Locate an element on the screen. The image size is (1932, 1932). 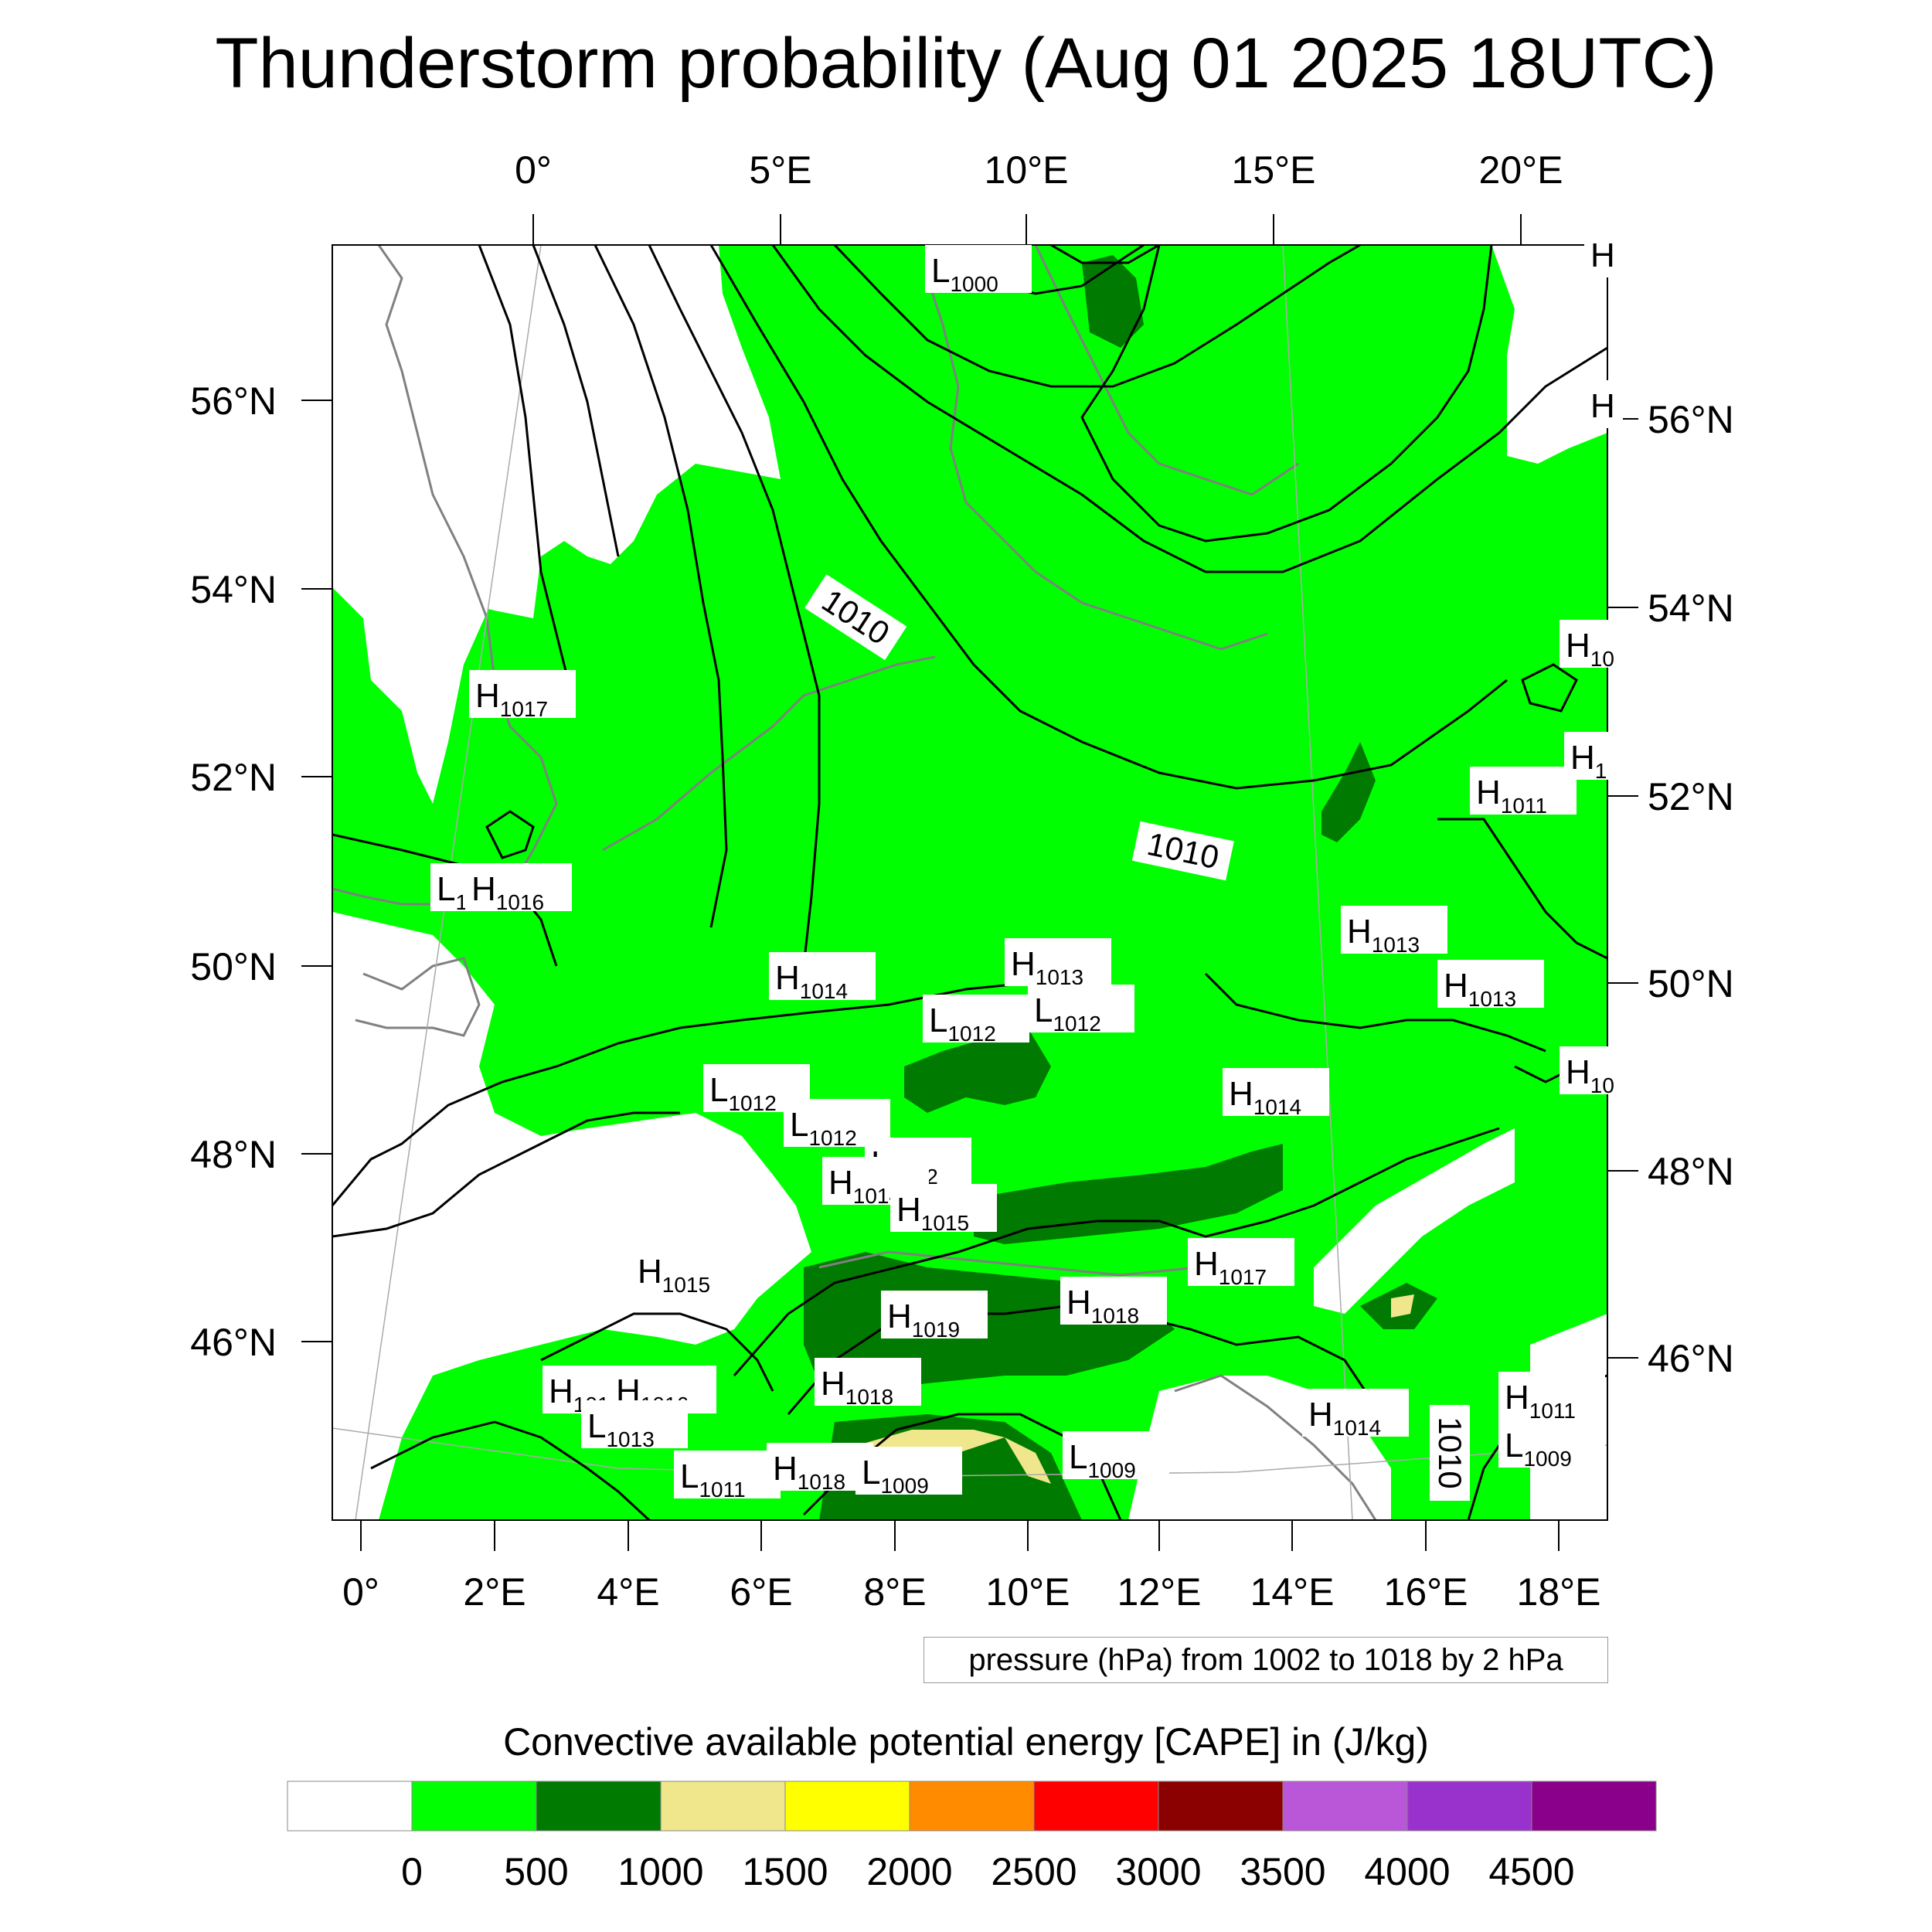
scandinavia-coast is located at coordinates (1166, 371).